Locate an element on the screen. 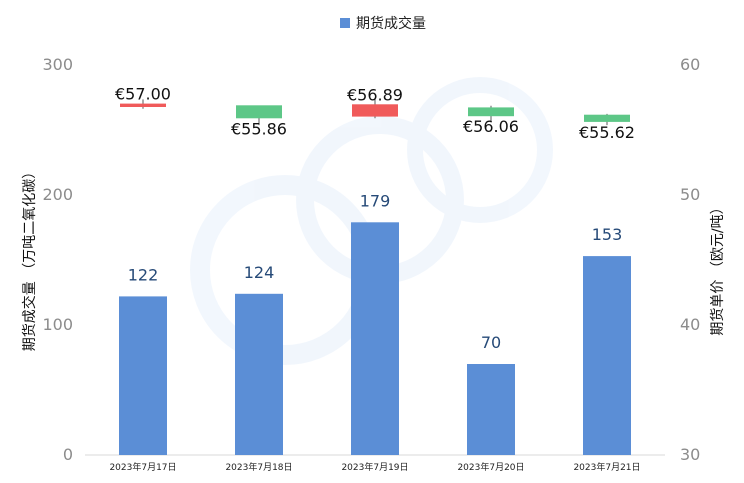  legend-swatch-volume is located at coordinates (345, 23).